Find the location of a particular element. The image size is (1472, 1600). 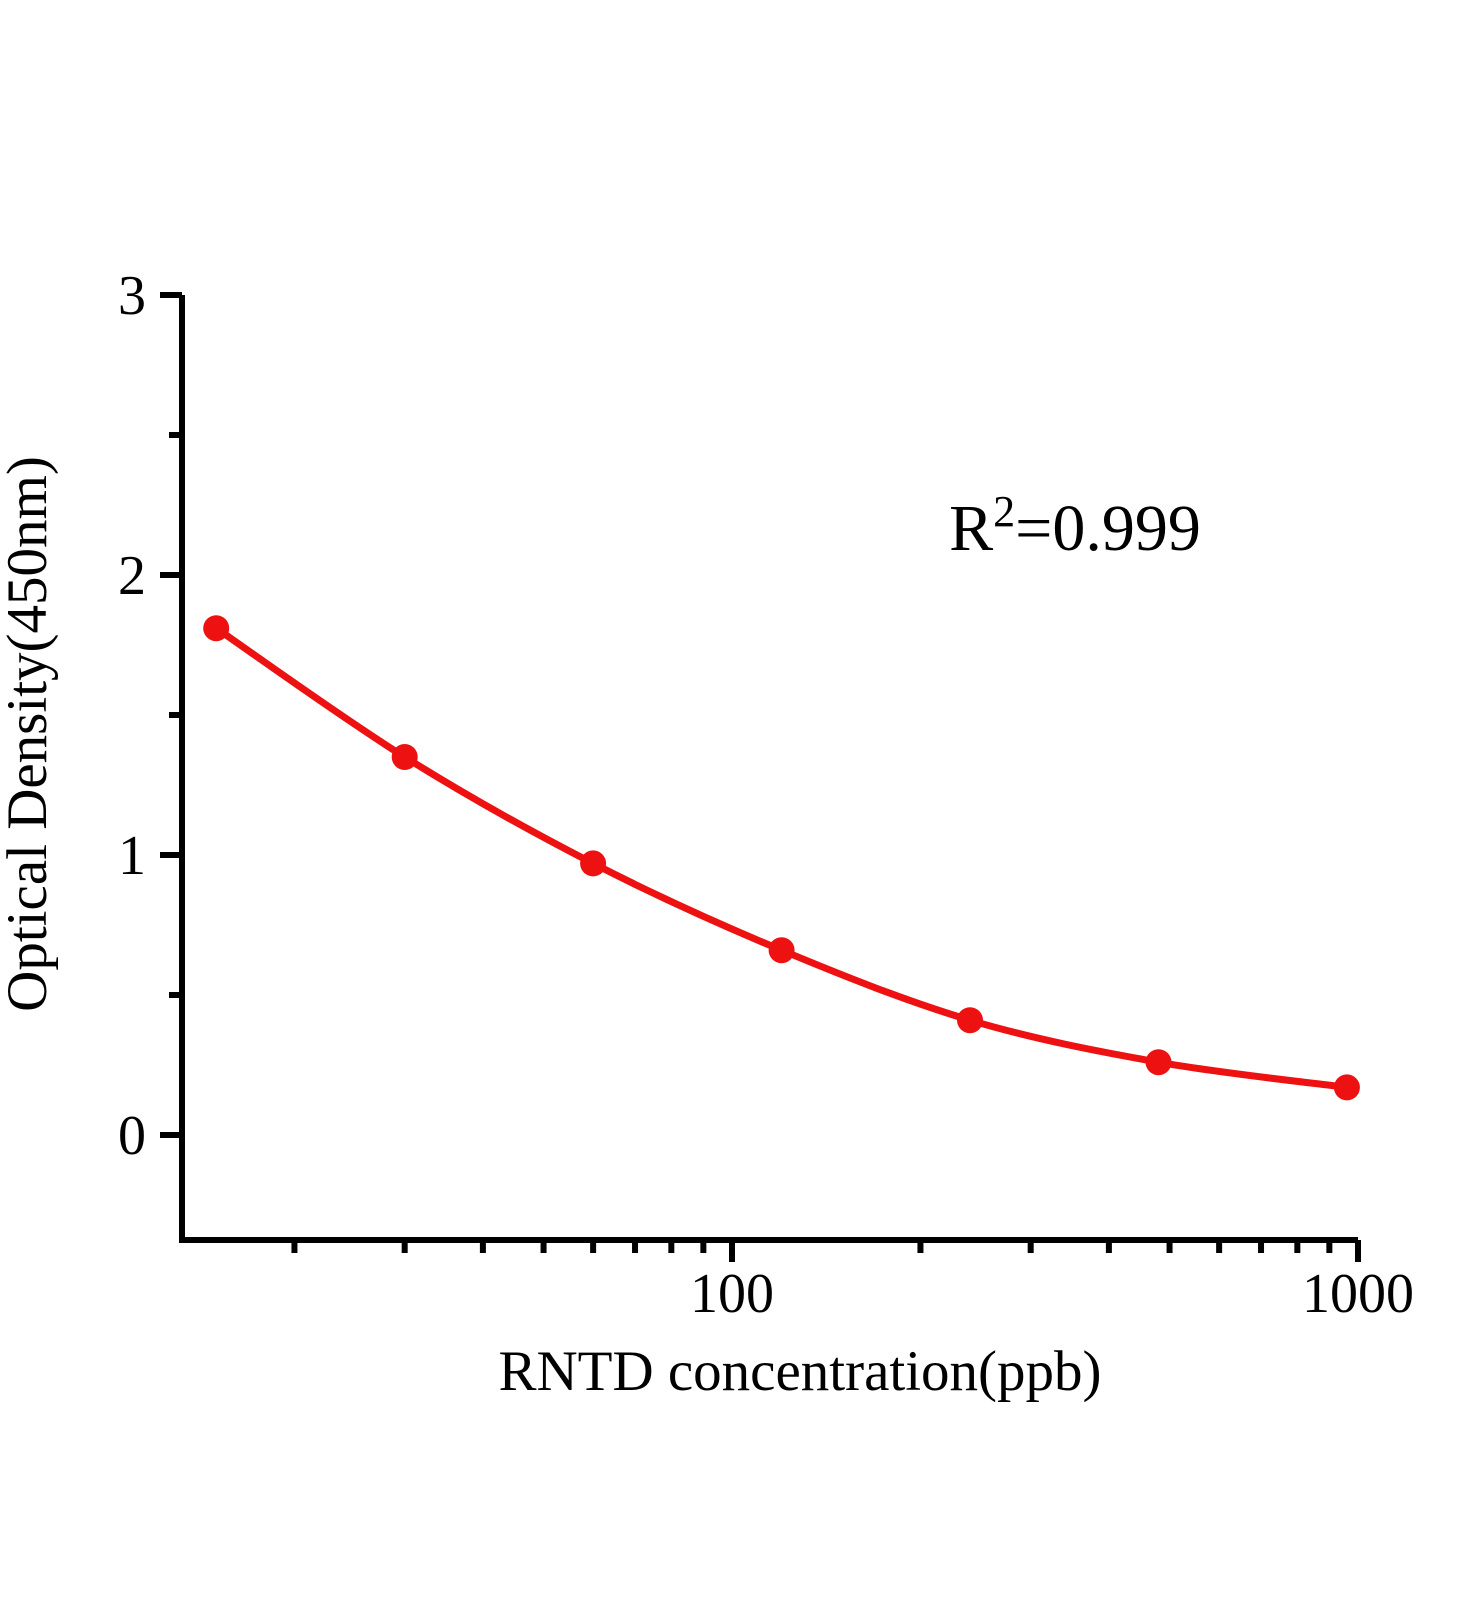

y-axis-title: Optical Density(450nm) is located at coordinates (29, 734).